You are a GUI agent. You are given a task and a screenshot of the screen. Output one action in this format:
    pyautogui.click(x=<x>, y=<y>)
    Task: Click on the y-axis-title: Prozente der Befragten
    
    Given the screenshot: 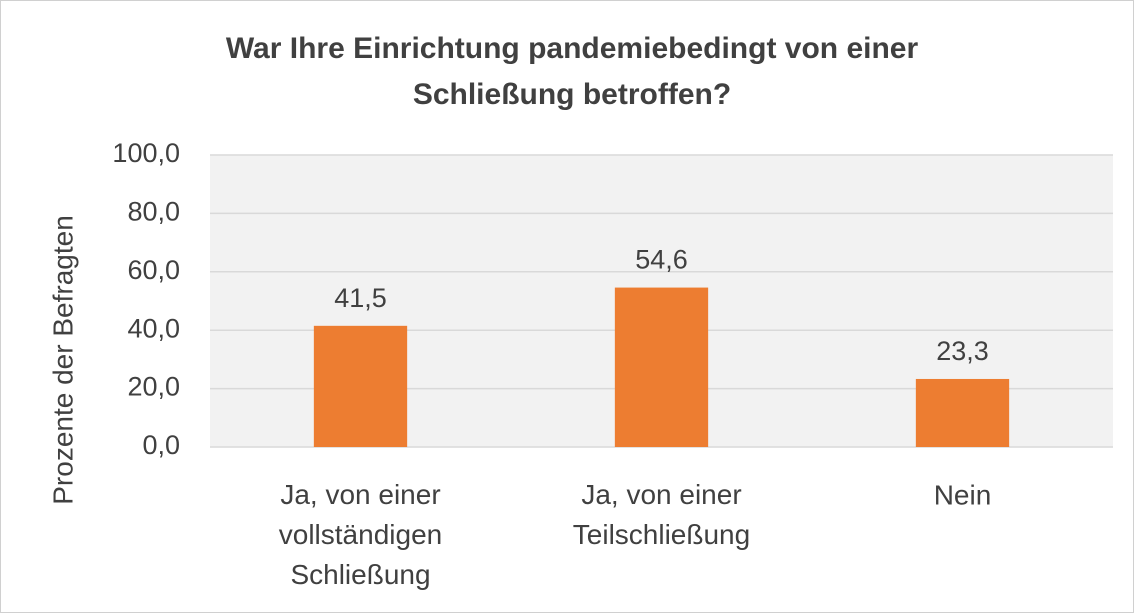 What is the action you would take?
    pyautogui.click(x=62, y=360)
    